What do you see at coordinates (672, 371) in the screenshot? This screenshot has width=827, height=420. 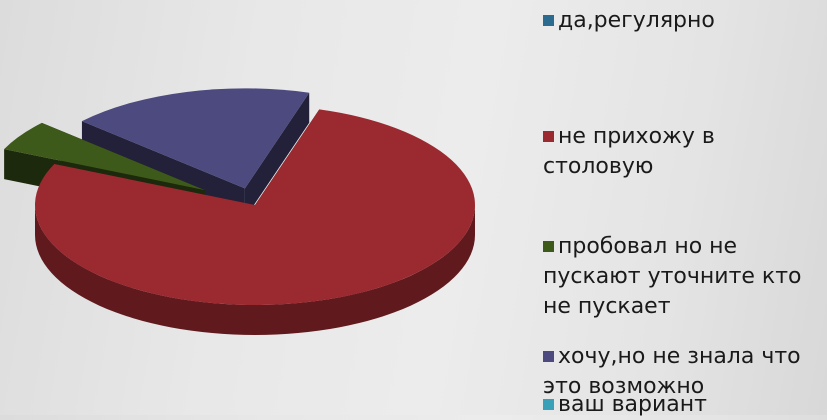 I see `legend-label-3: хочу,но не знала что это возможно` at bounding box center [672, 371].